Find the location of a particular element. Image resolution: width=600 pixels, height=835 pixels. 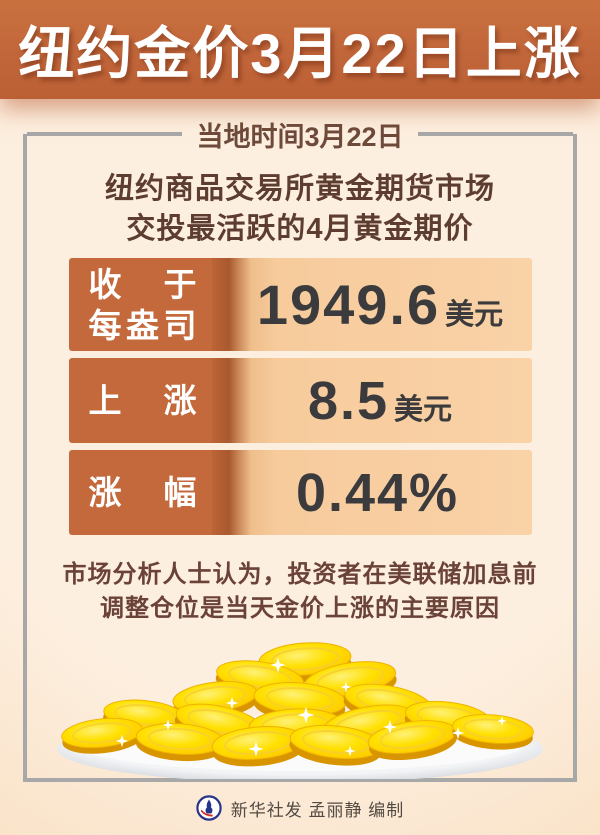

metric-value: 0.44% is located at coordinates (377, 492).